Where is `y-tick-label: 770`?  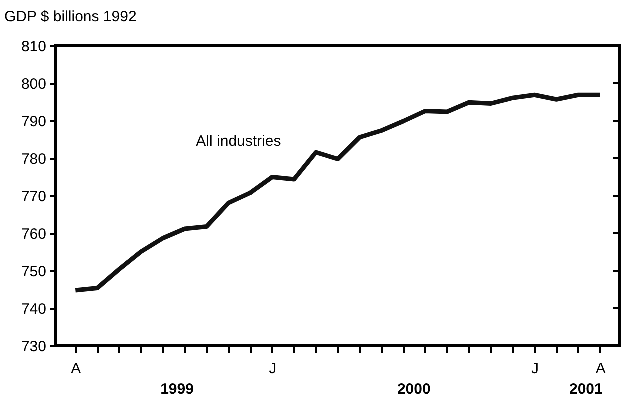
y-tick-label: 770 is located at coordinates (33, 197).